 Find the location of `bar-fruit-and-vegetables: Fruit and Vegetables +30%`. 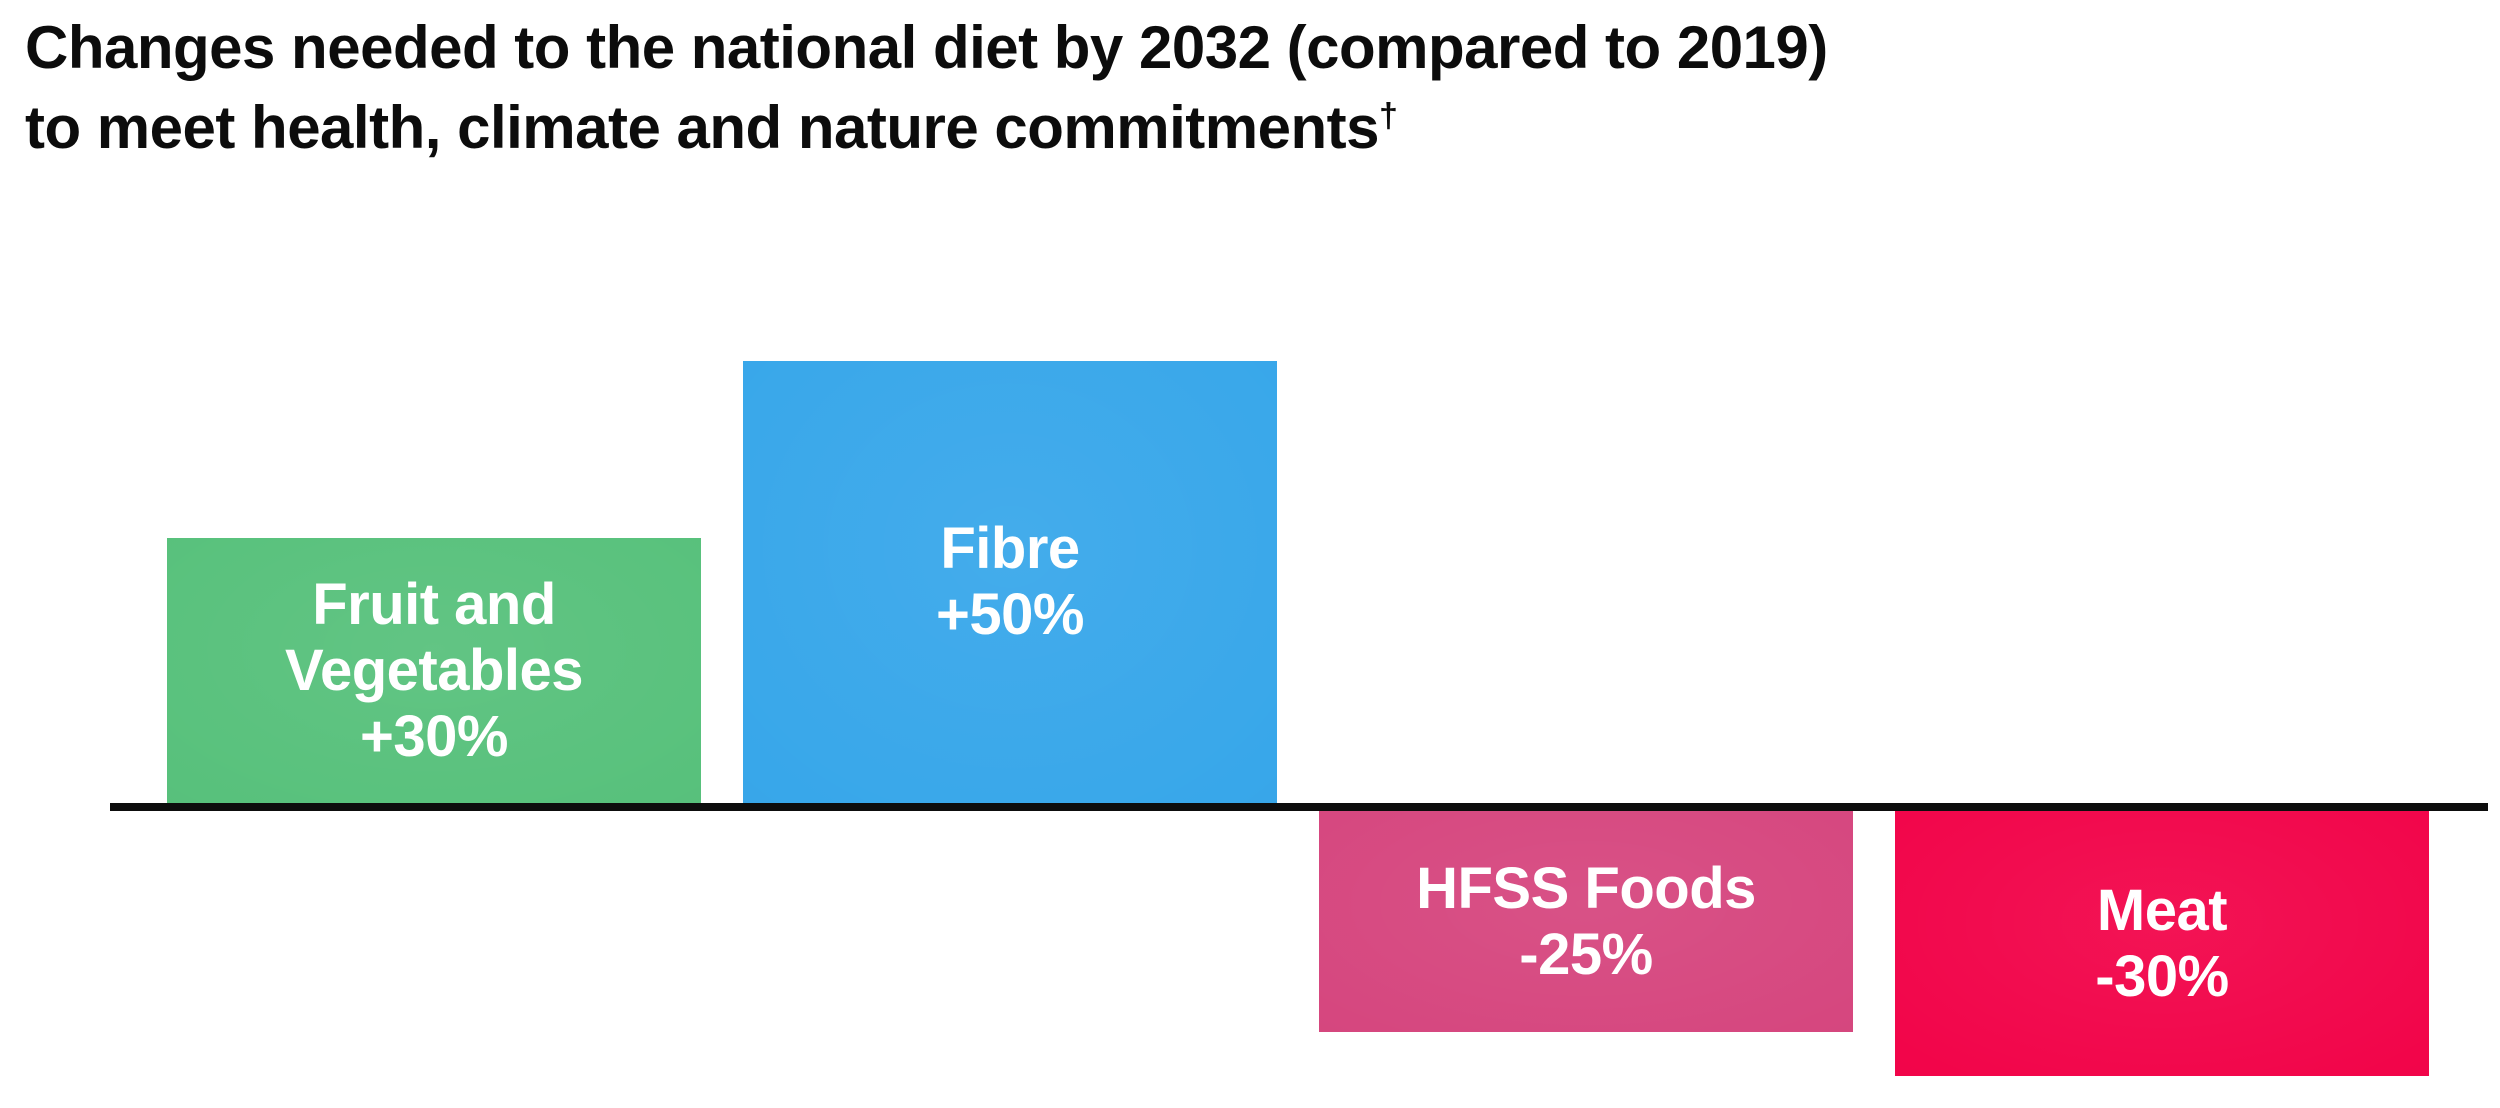

bar-fruit-and-vegetables: Fruit and Vegetables +30% is located at coordinates (434, 670).